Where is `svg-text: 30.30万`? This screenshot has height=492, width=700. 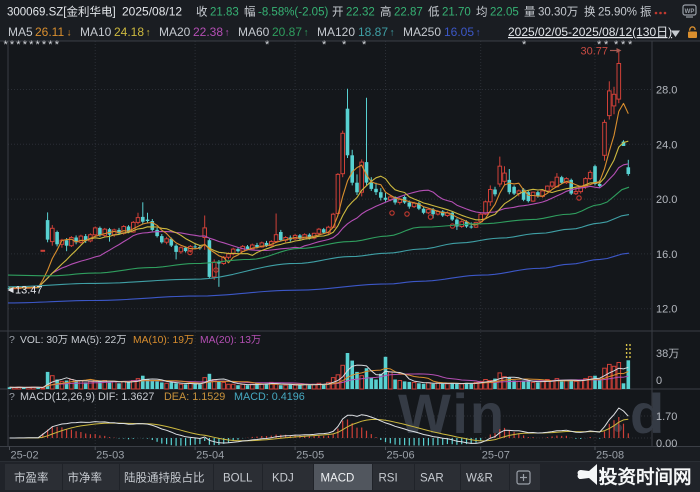
svg-text: 30.30万 is located at coordinates (558, 13).